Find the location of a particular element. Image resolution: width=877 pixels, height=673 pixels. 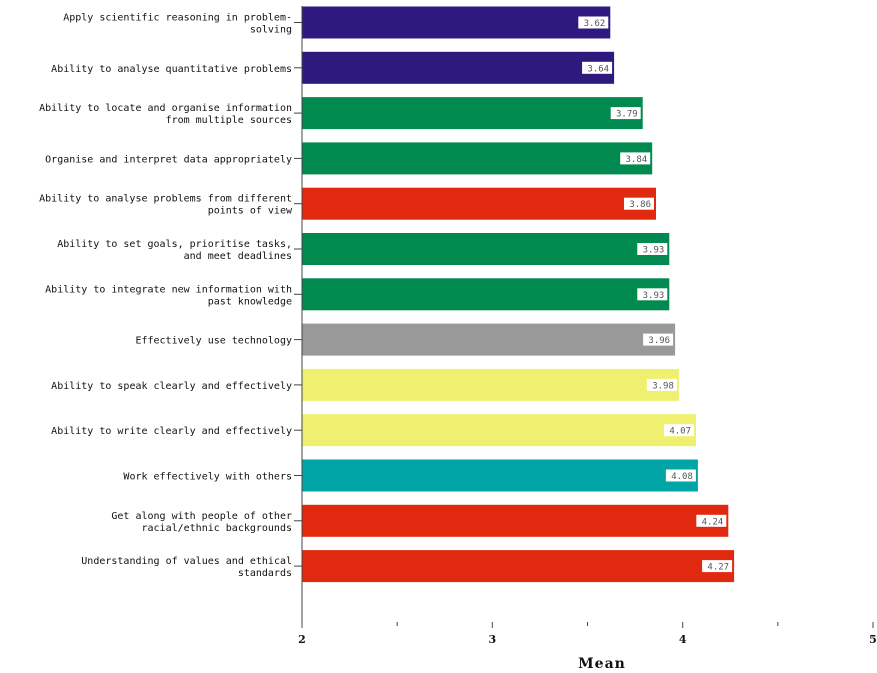

category-label-line: Work effectively with others is located at coordinates (207, 477).